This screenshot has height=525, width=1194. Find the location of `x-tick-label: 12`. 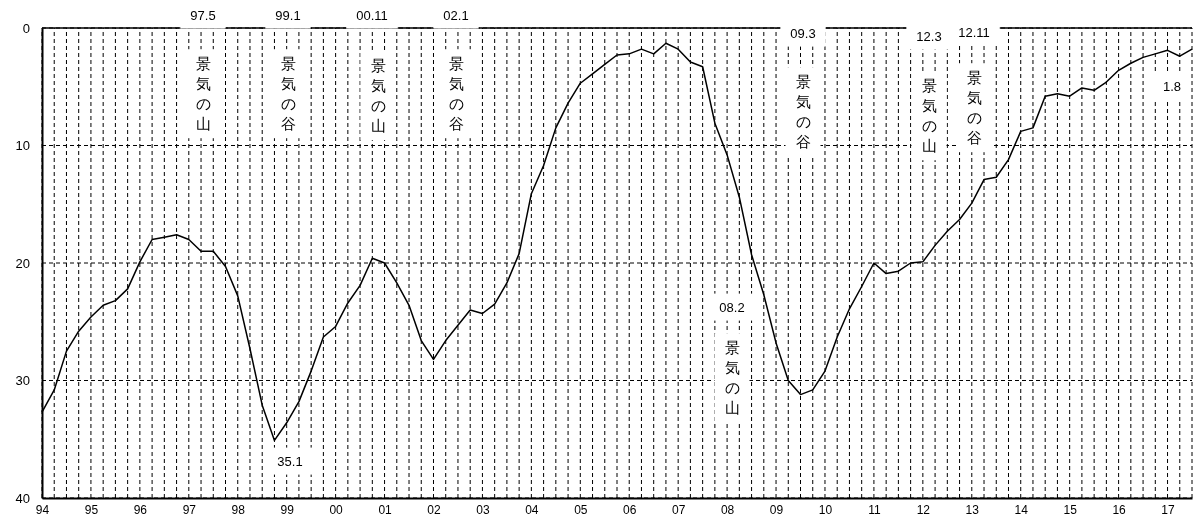

x-tick-label: 12 is located at coordinates (923, 509).